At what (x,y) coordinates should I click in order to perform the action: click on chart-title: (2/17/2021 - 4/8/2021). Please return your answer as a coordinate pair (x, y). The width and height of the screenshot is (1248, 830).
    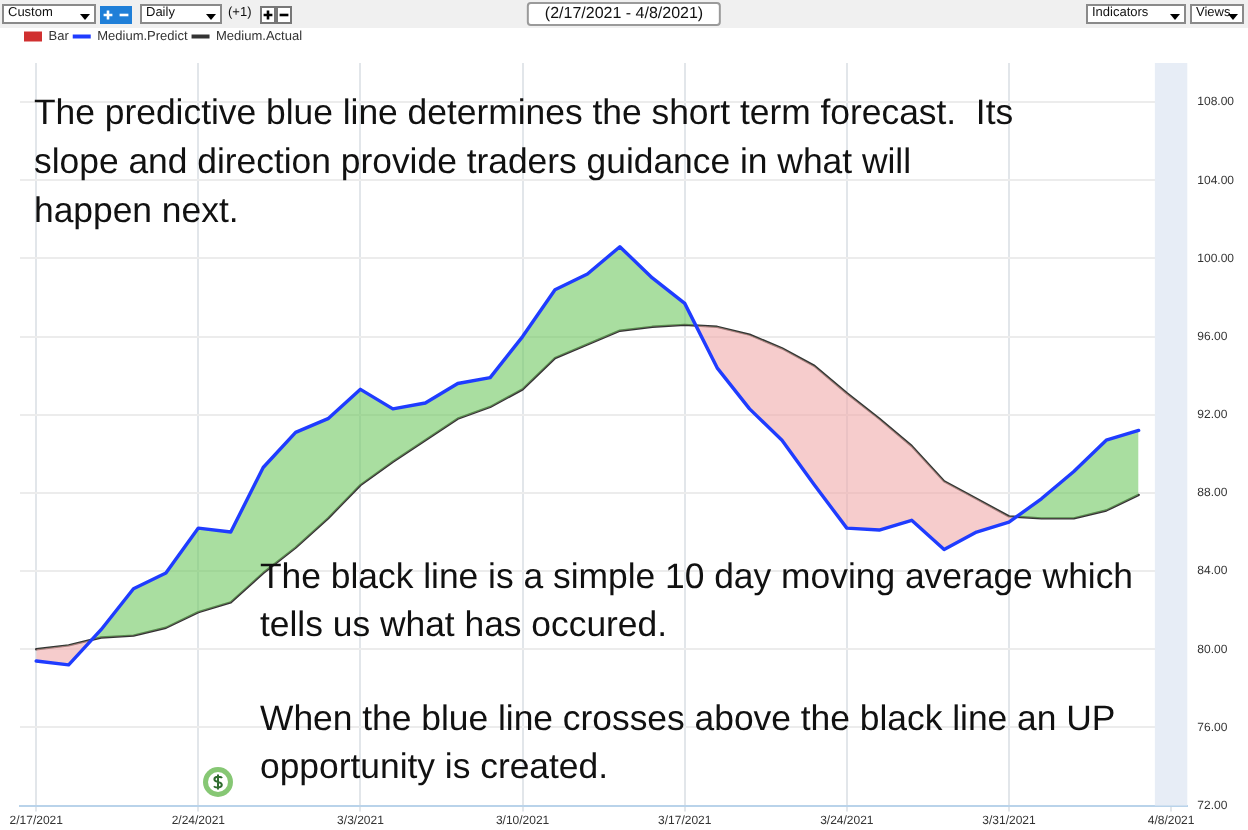
    Looking at the image, I should click on (624, 14).